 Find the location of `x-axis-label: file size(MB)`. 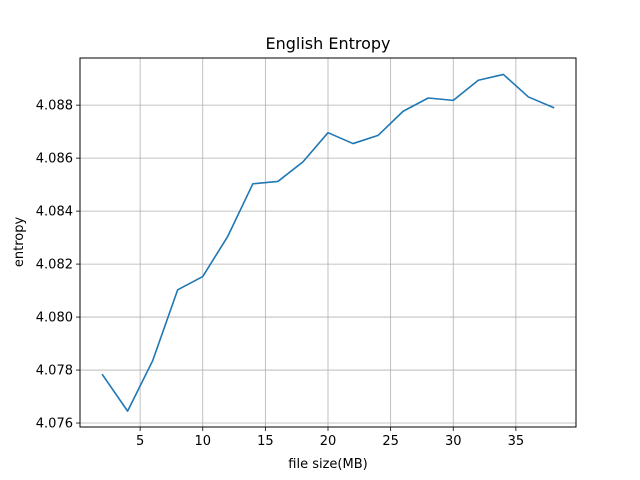

x-axis-label: file size(MB) is located at coordinates (327, 464).